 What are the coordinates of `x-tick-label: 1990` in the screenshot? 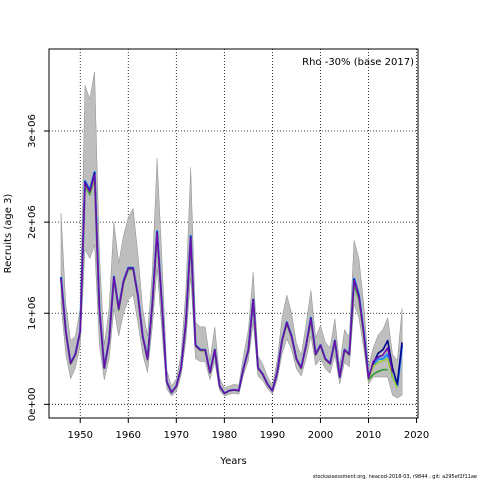 It's located at (272, 435).